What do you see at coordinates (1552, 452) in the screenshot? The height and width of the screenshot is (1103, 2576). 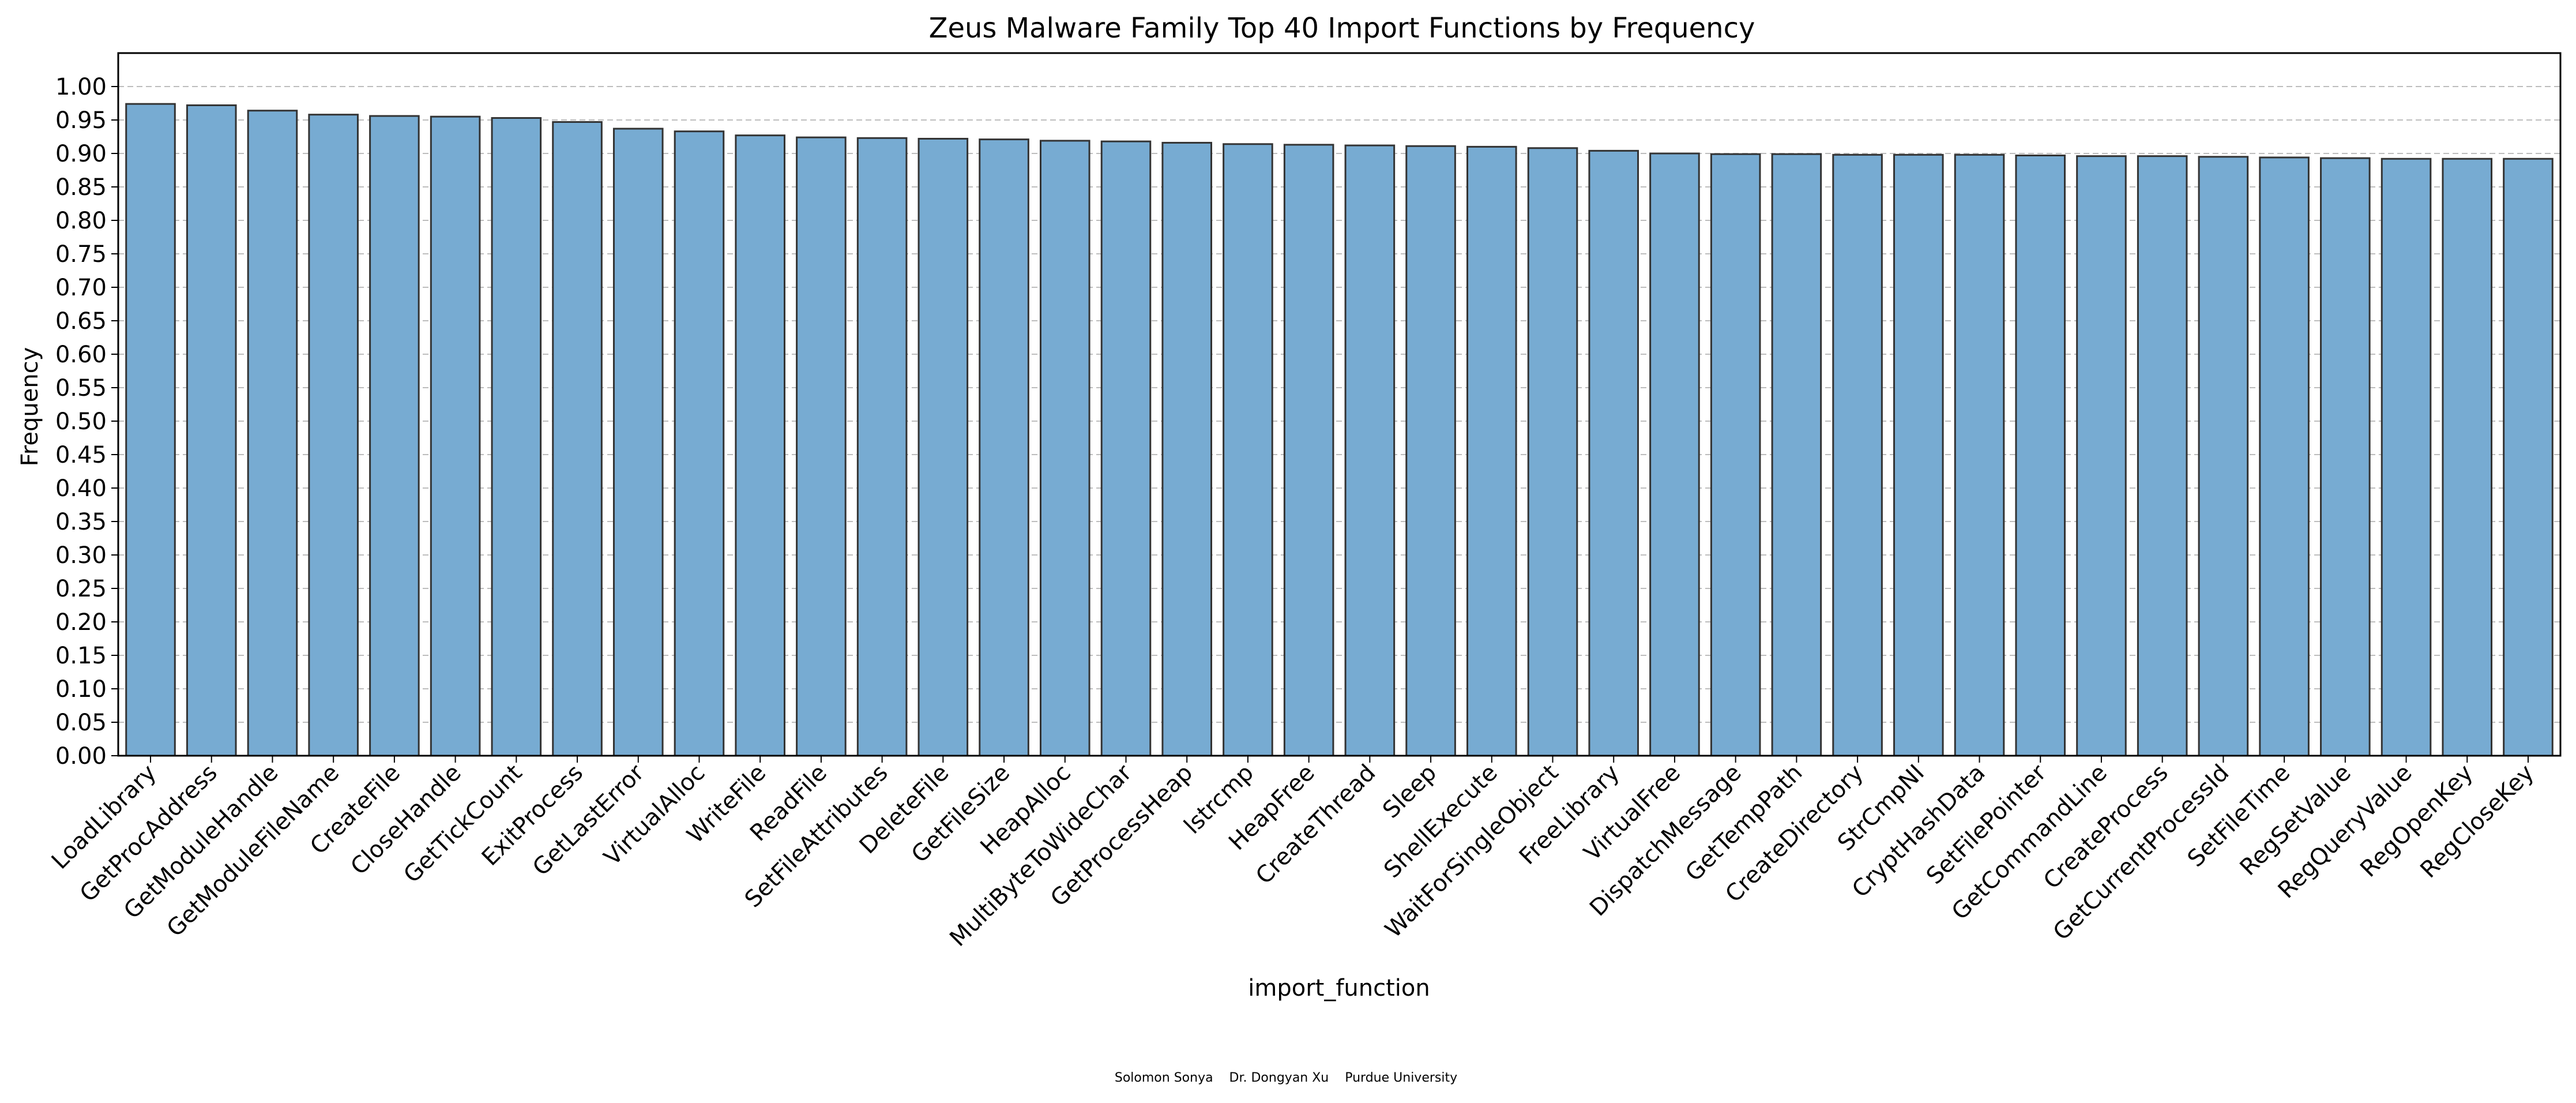 I see `bar-WaitForSingleObject` at bounding box center [1552, 452].